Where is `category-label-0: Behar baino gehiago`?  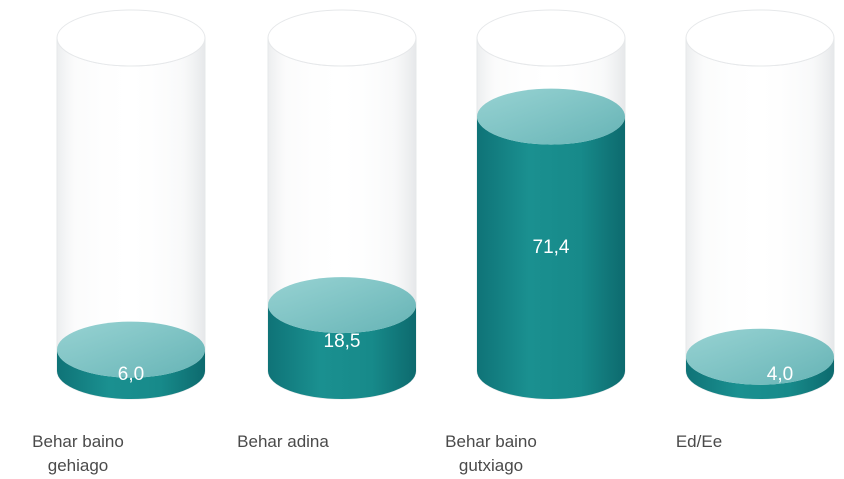 category-label-0: Behar baino gehiago is located at coordinates (78, 453).